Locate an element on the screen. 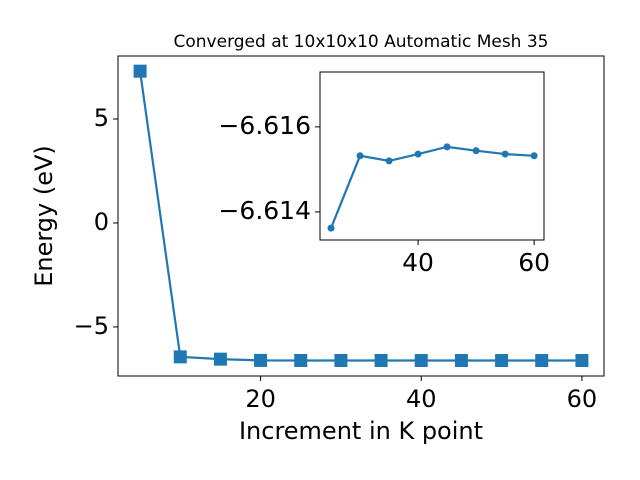 The image size is (640, 480). y-tick-label: −5 is located at coordinates (91, 326).